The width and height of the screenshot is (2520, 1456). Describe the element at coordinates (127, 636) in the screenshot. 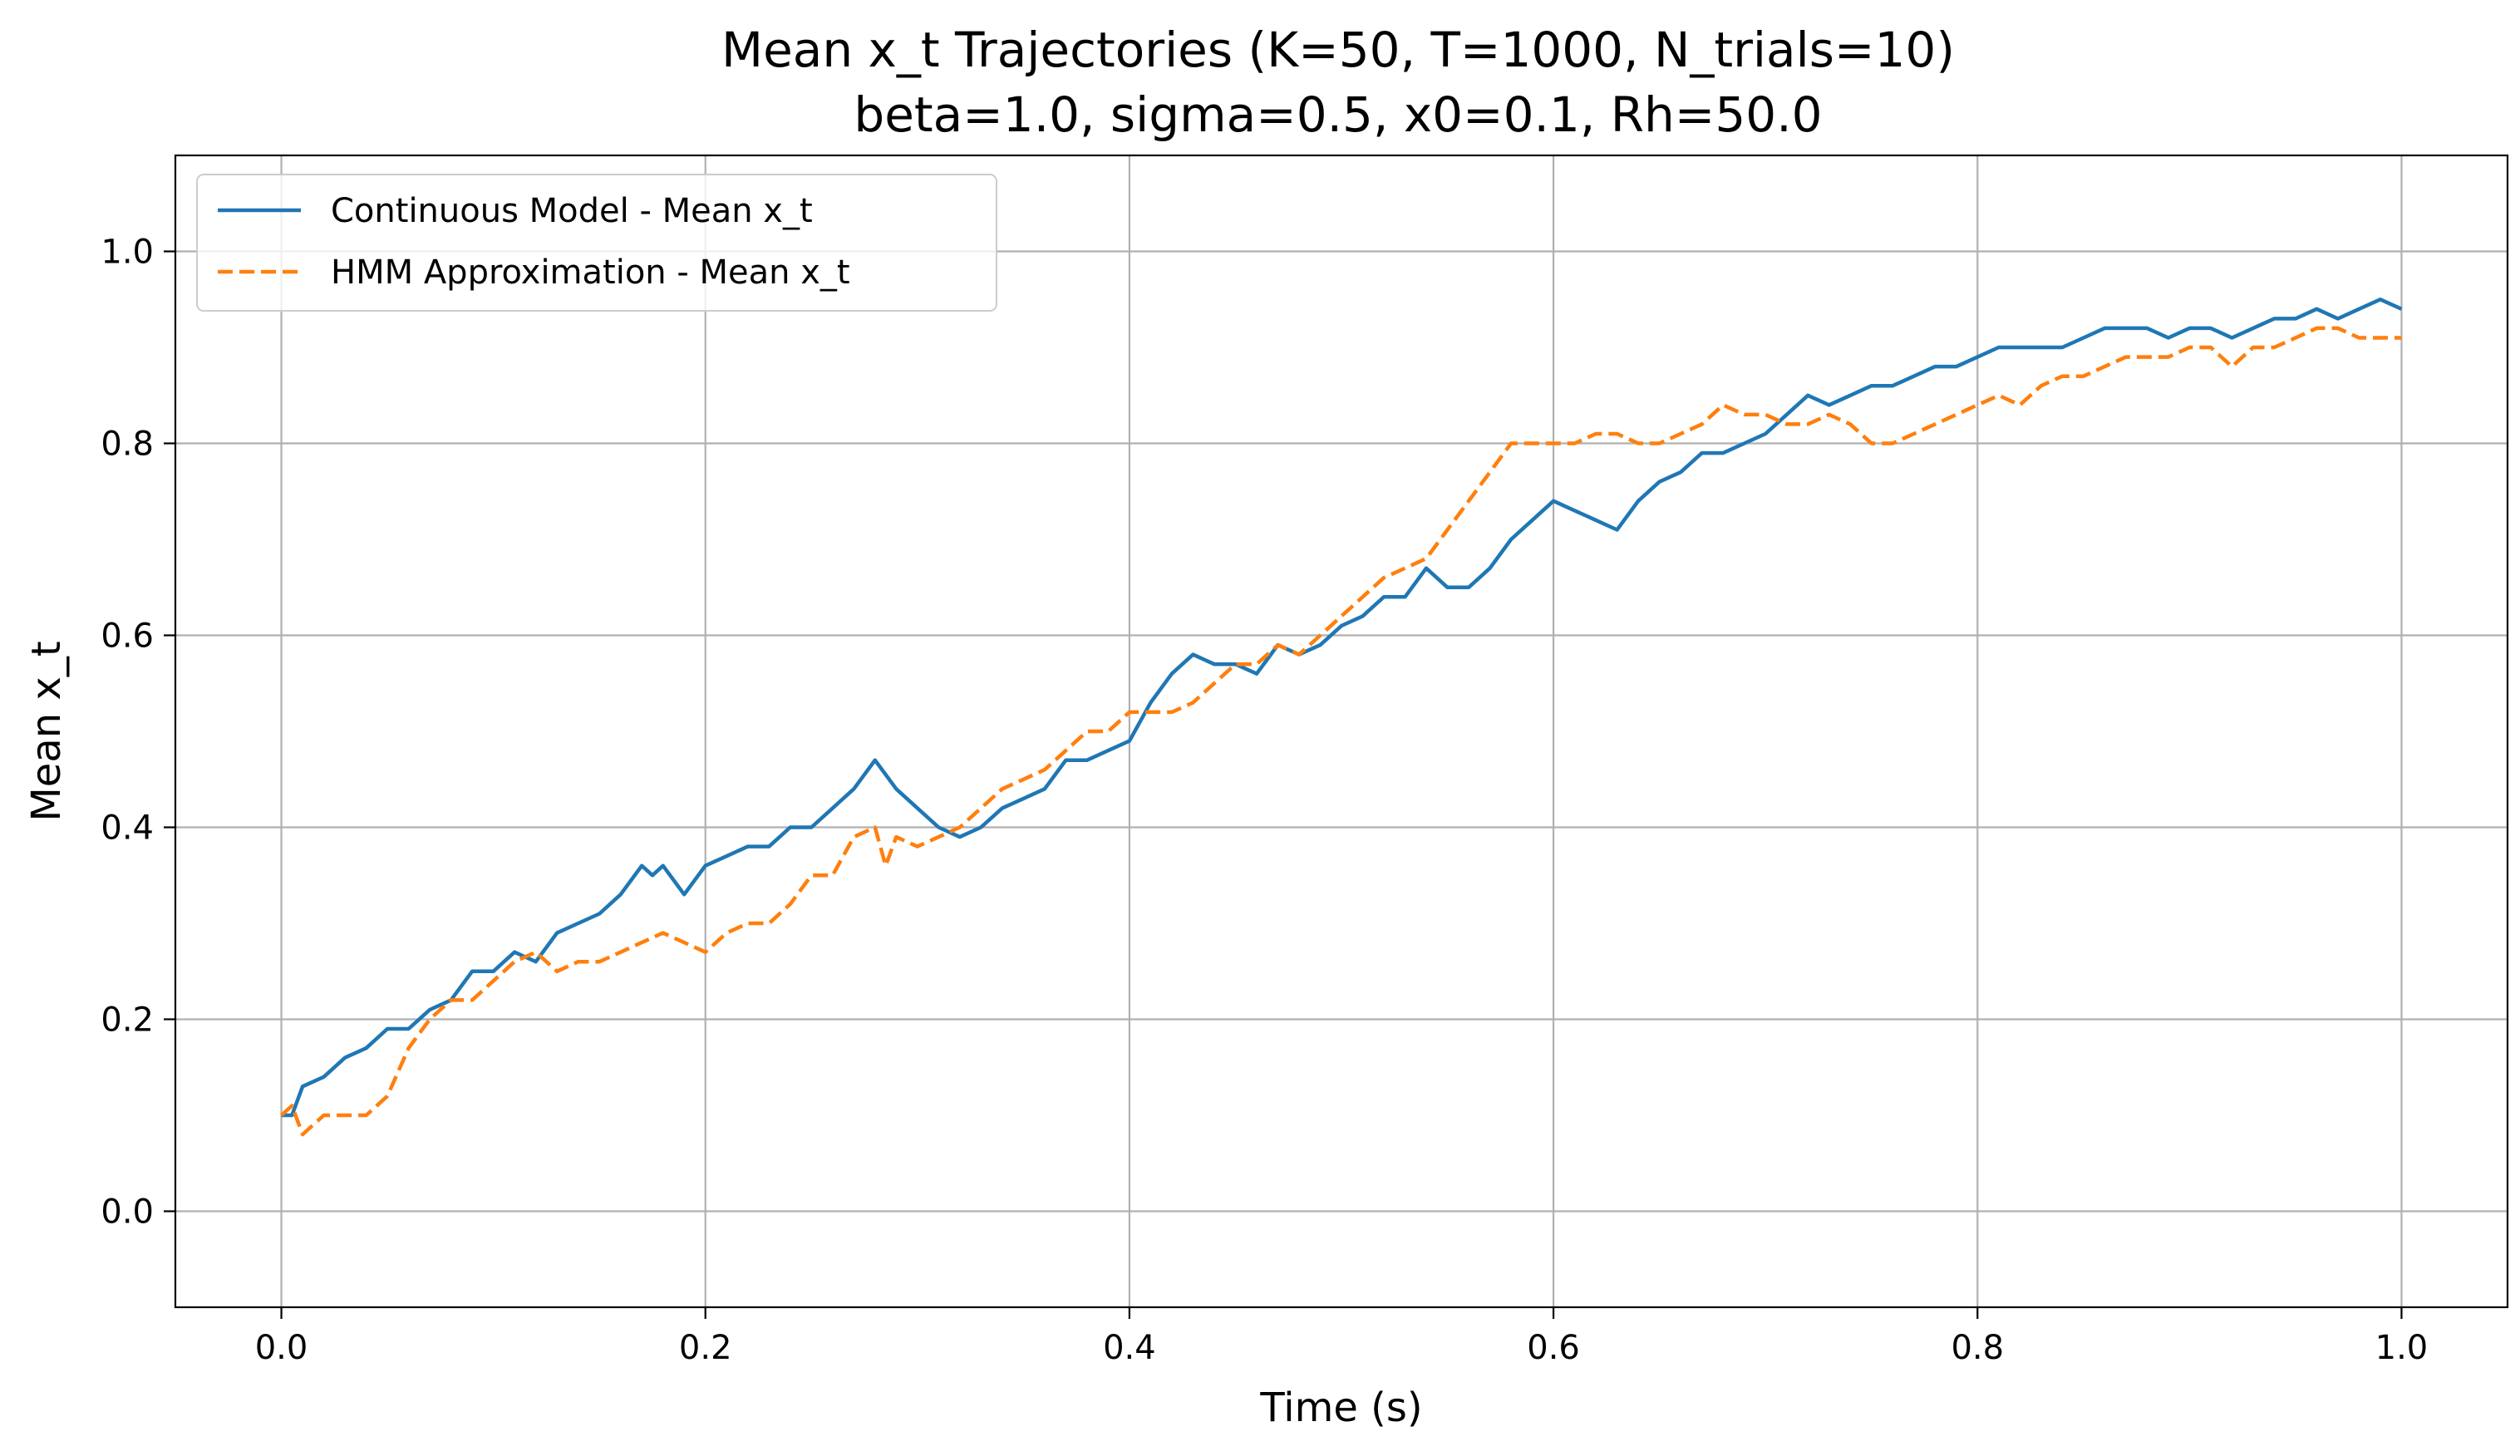

I see `y-tick-label: 0.6` at that location.